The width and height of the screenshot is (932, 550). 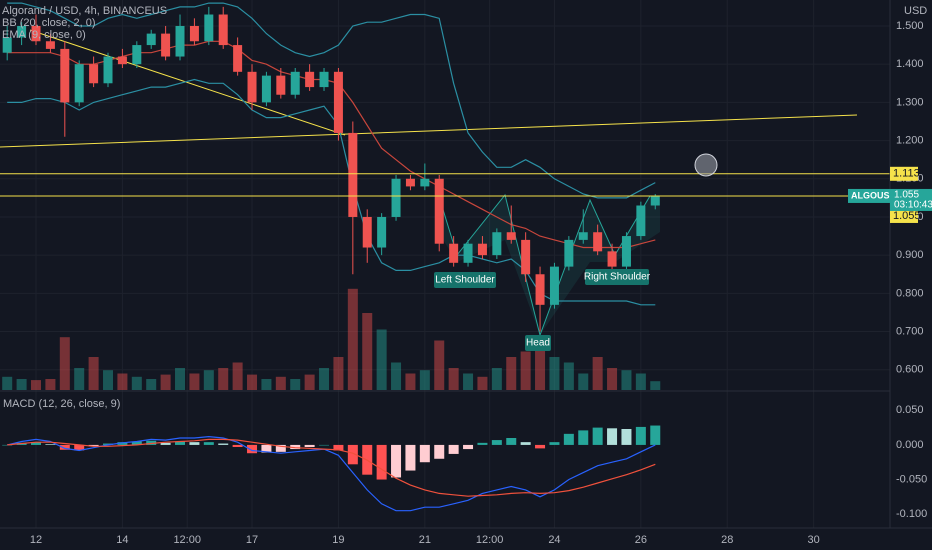 What do you see at coordinates (910, 331) in the screenshot?
I see `y-tick-label: 0.700` at bounding box center [910, 331].